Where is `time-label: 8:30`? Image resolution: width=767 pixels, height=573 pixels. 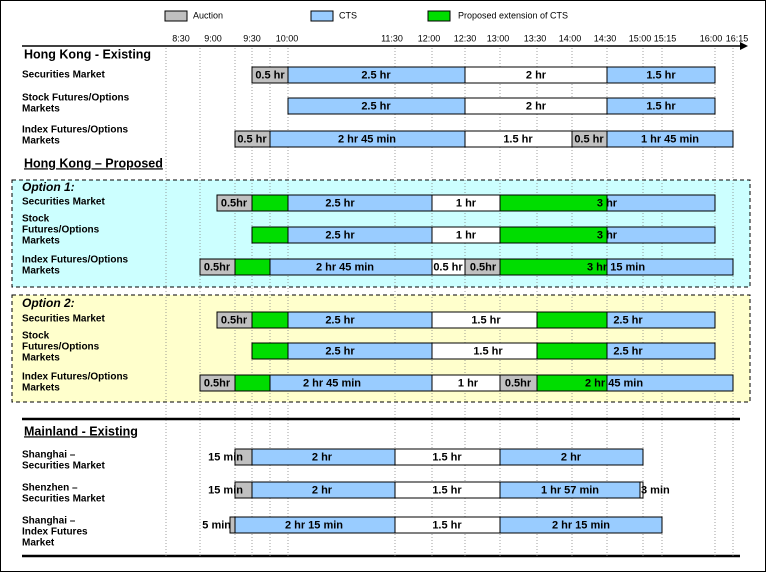 time-label: 8:30 is located at coordinates (181, 38).